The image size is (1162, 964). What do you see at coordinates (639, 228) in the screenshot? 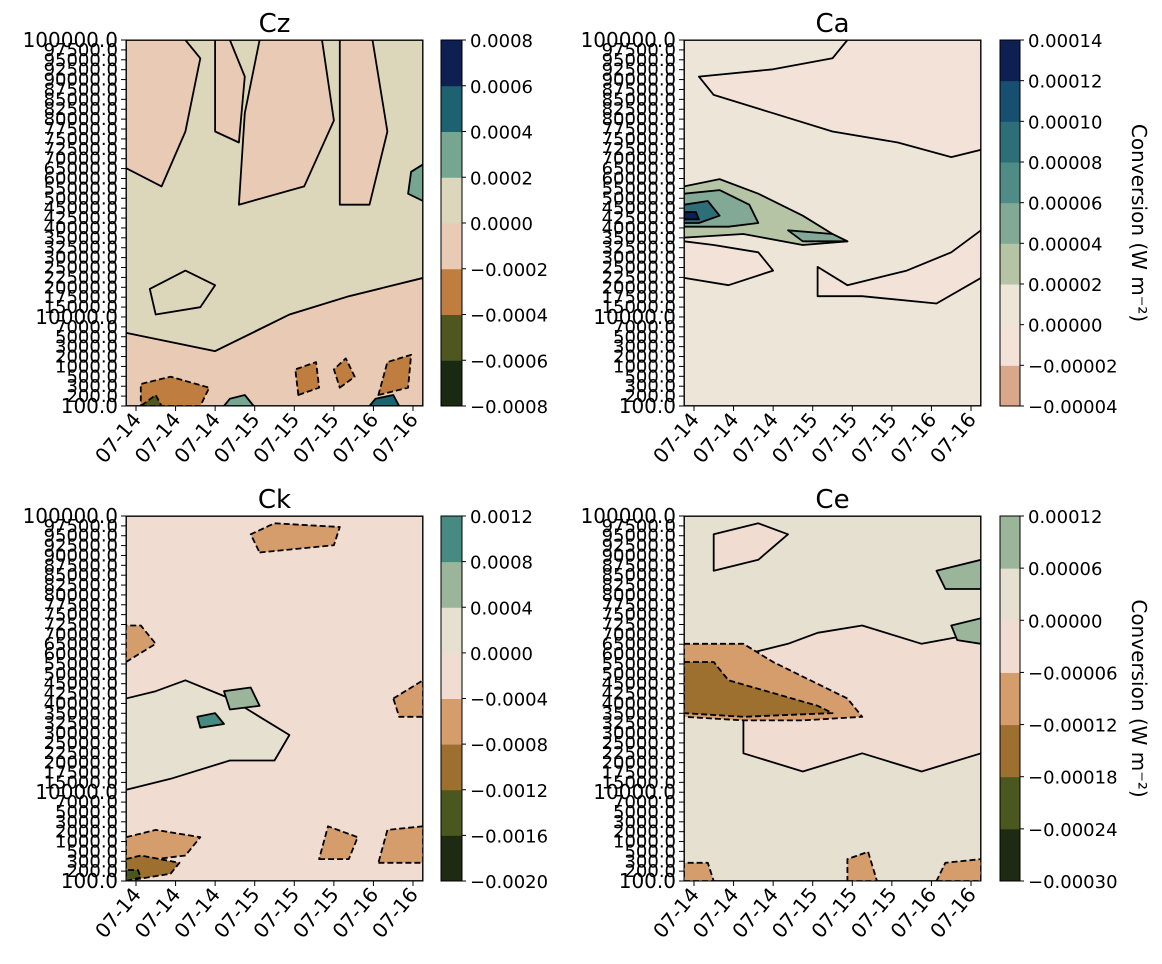
I see `y-tick-label: 40000.0` at bounding box center [639, 228].